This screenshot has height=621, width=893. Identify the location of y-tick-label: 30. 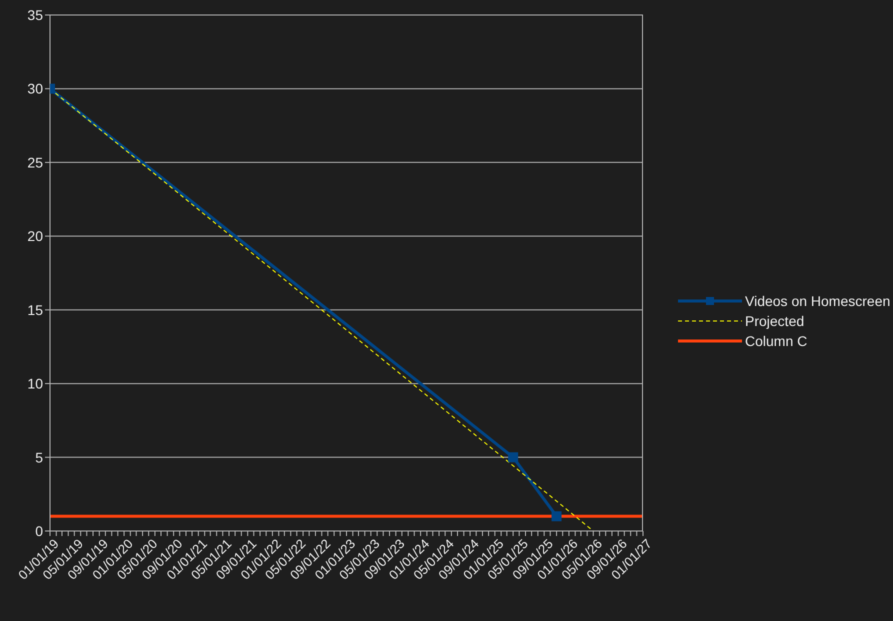
(35, 88).